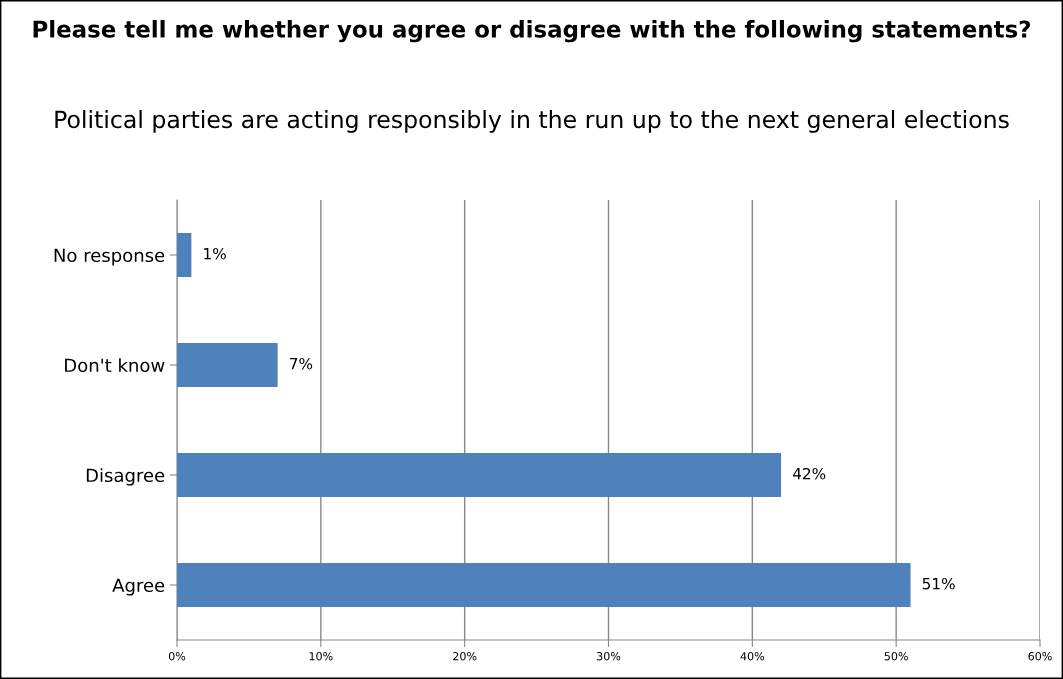 The width and height of the screenshot is (1063, 679). Describe the element at coordinates (809, 473) in the screenshot. I see `data-label: 42%` at that location.